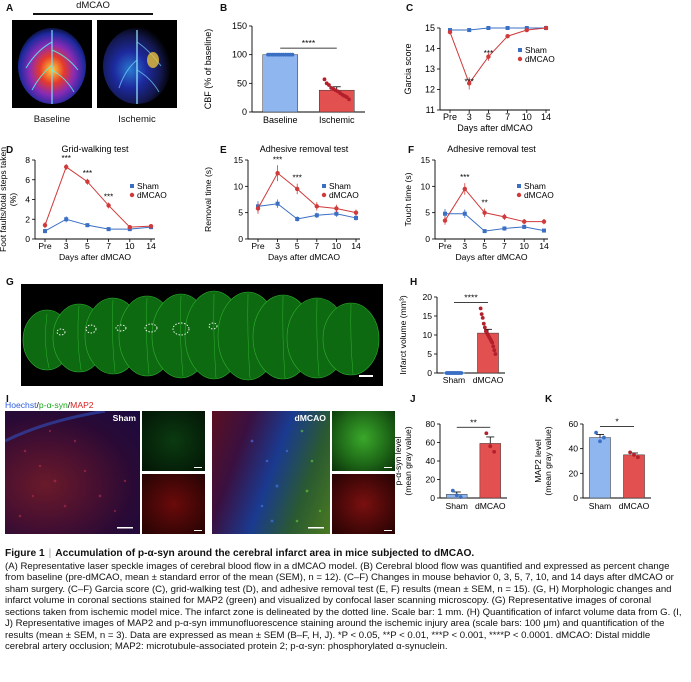 The image size is (691, 682). I want to click on significance-label: ****, so click(309, 43).